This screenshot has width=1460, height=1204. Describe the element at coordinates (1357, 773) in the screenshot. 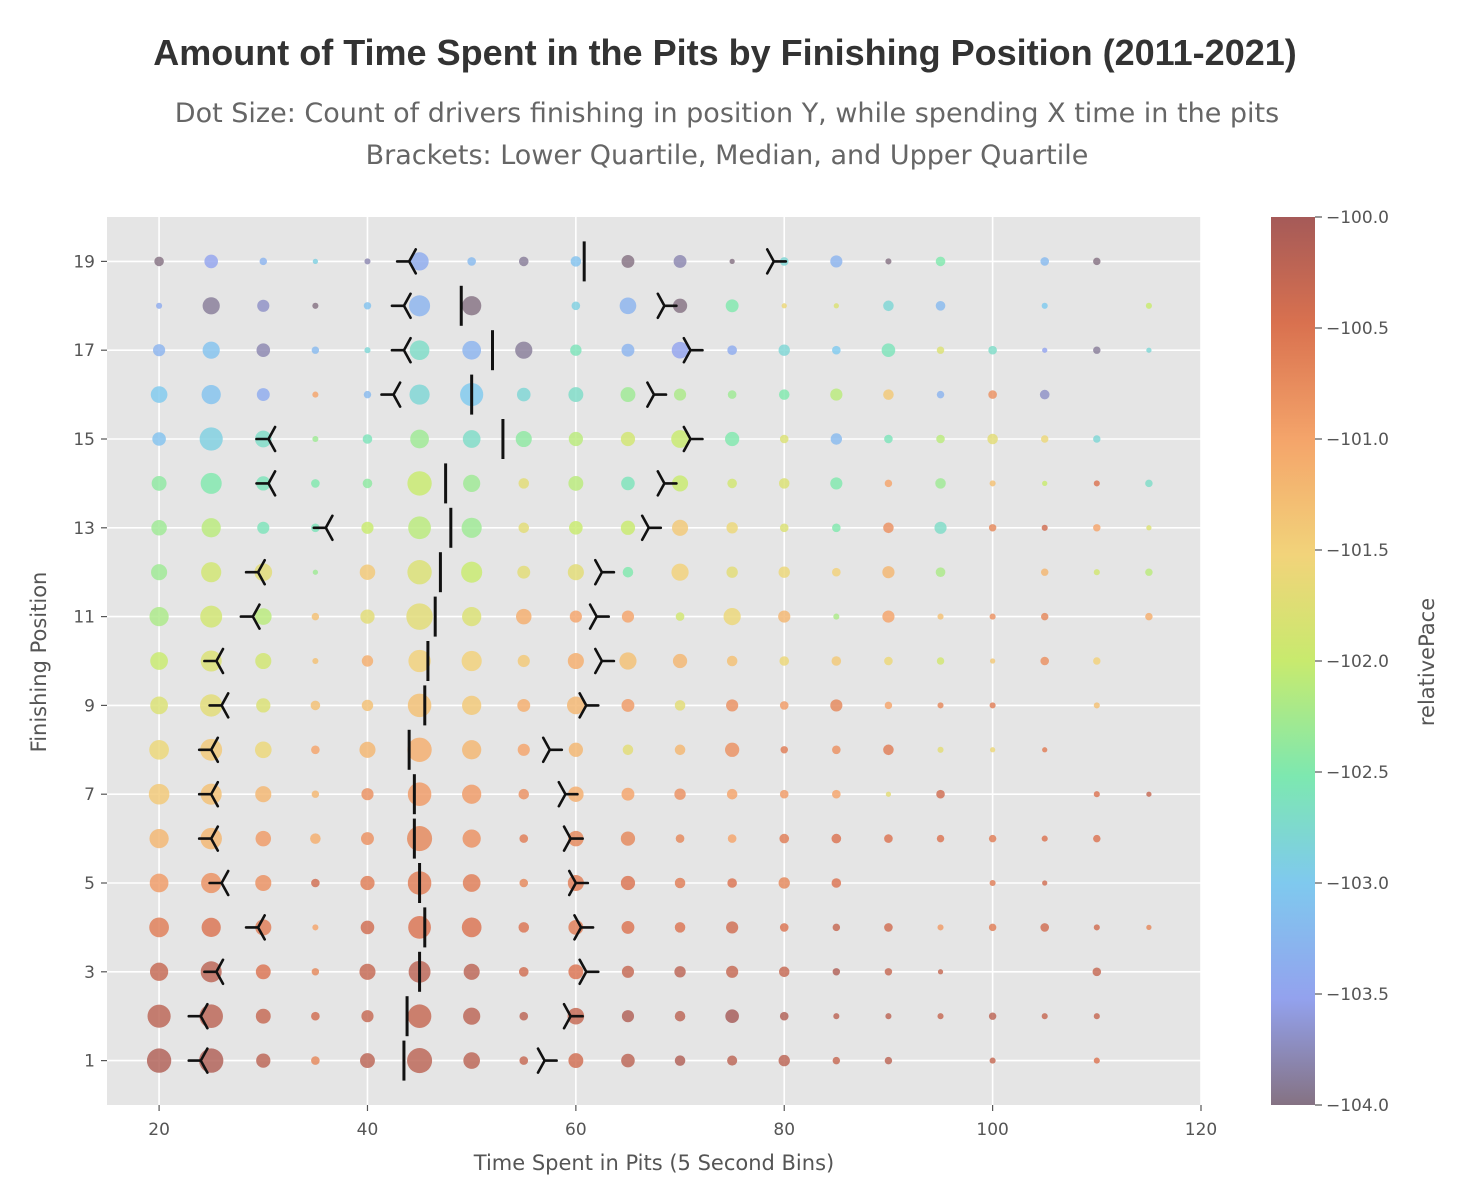

I see `colorbar-tick-label: −102.5` at that location.